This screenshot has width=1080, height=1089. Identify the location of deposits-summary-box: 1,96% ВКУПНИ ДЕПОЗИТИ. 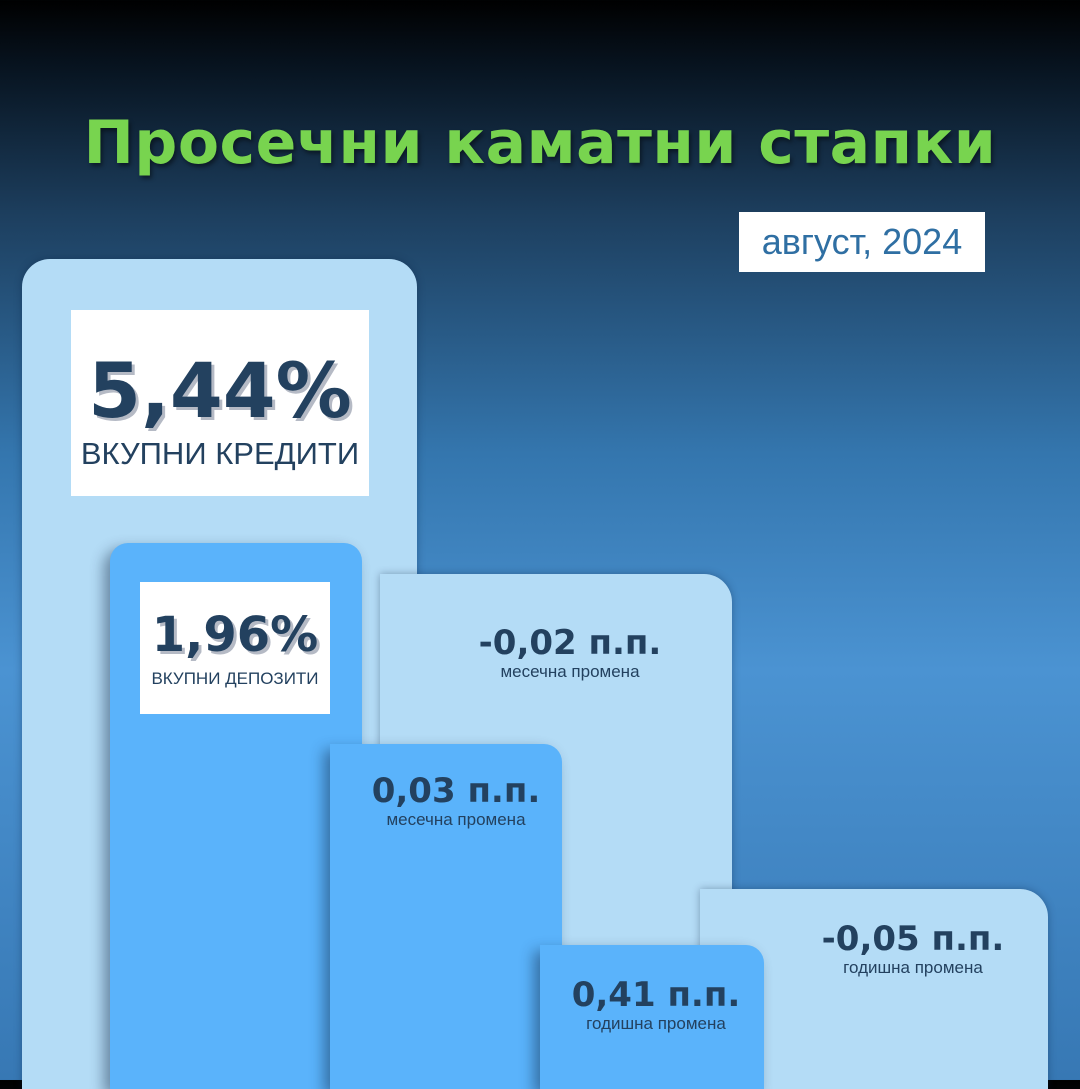
(235, 648).